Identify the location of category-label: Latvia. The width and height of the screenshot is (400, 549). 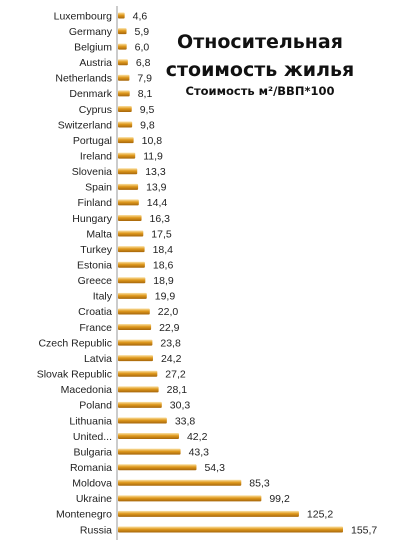
(98, 359).